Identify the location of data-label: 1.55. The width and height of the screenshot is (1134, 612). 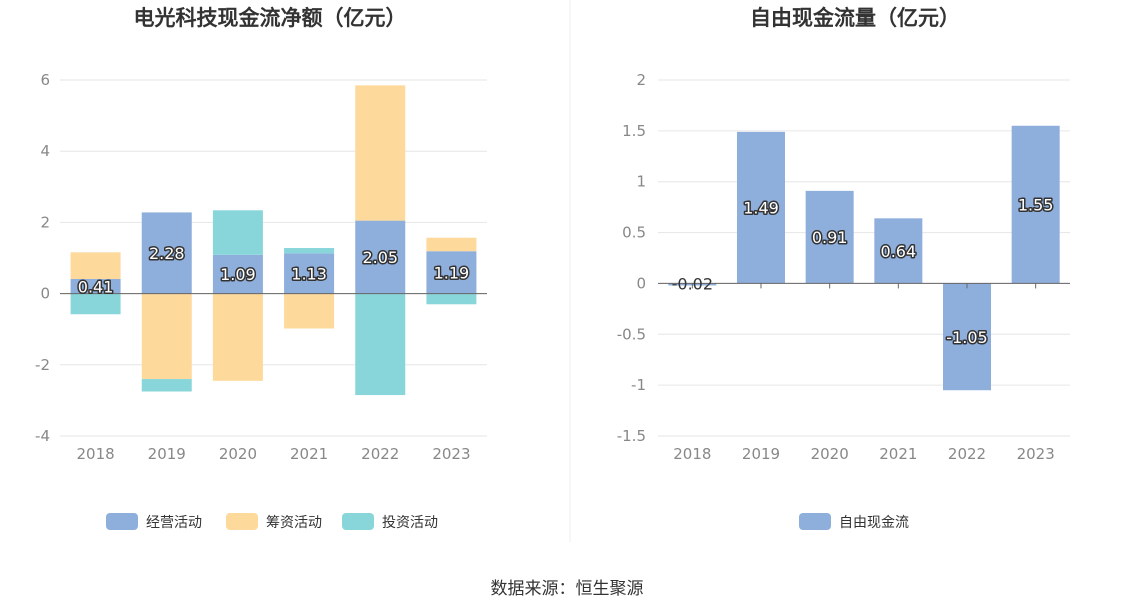
(1036, 205).